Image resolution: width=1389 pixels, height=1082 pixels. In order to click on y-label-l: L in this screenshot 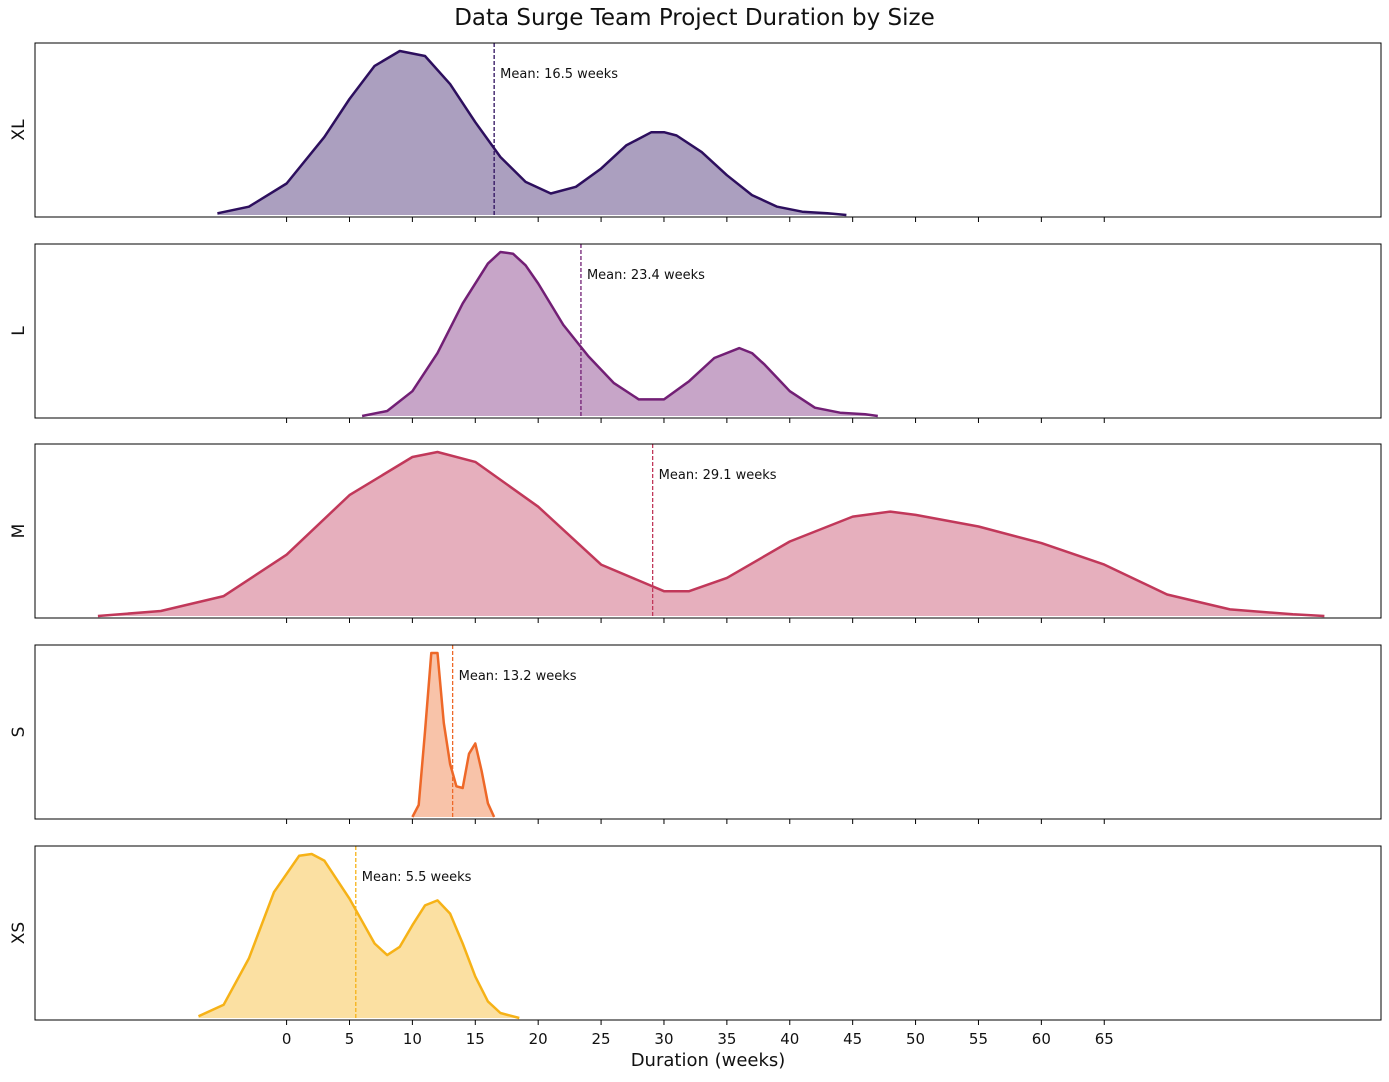, I will do `click(19, 331)`.